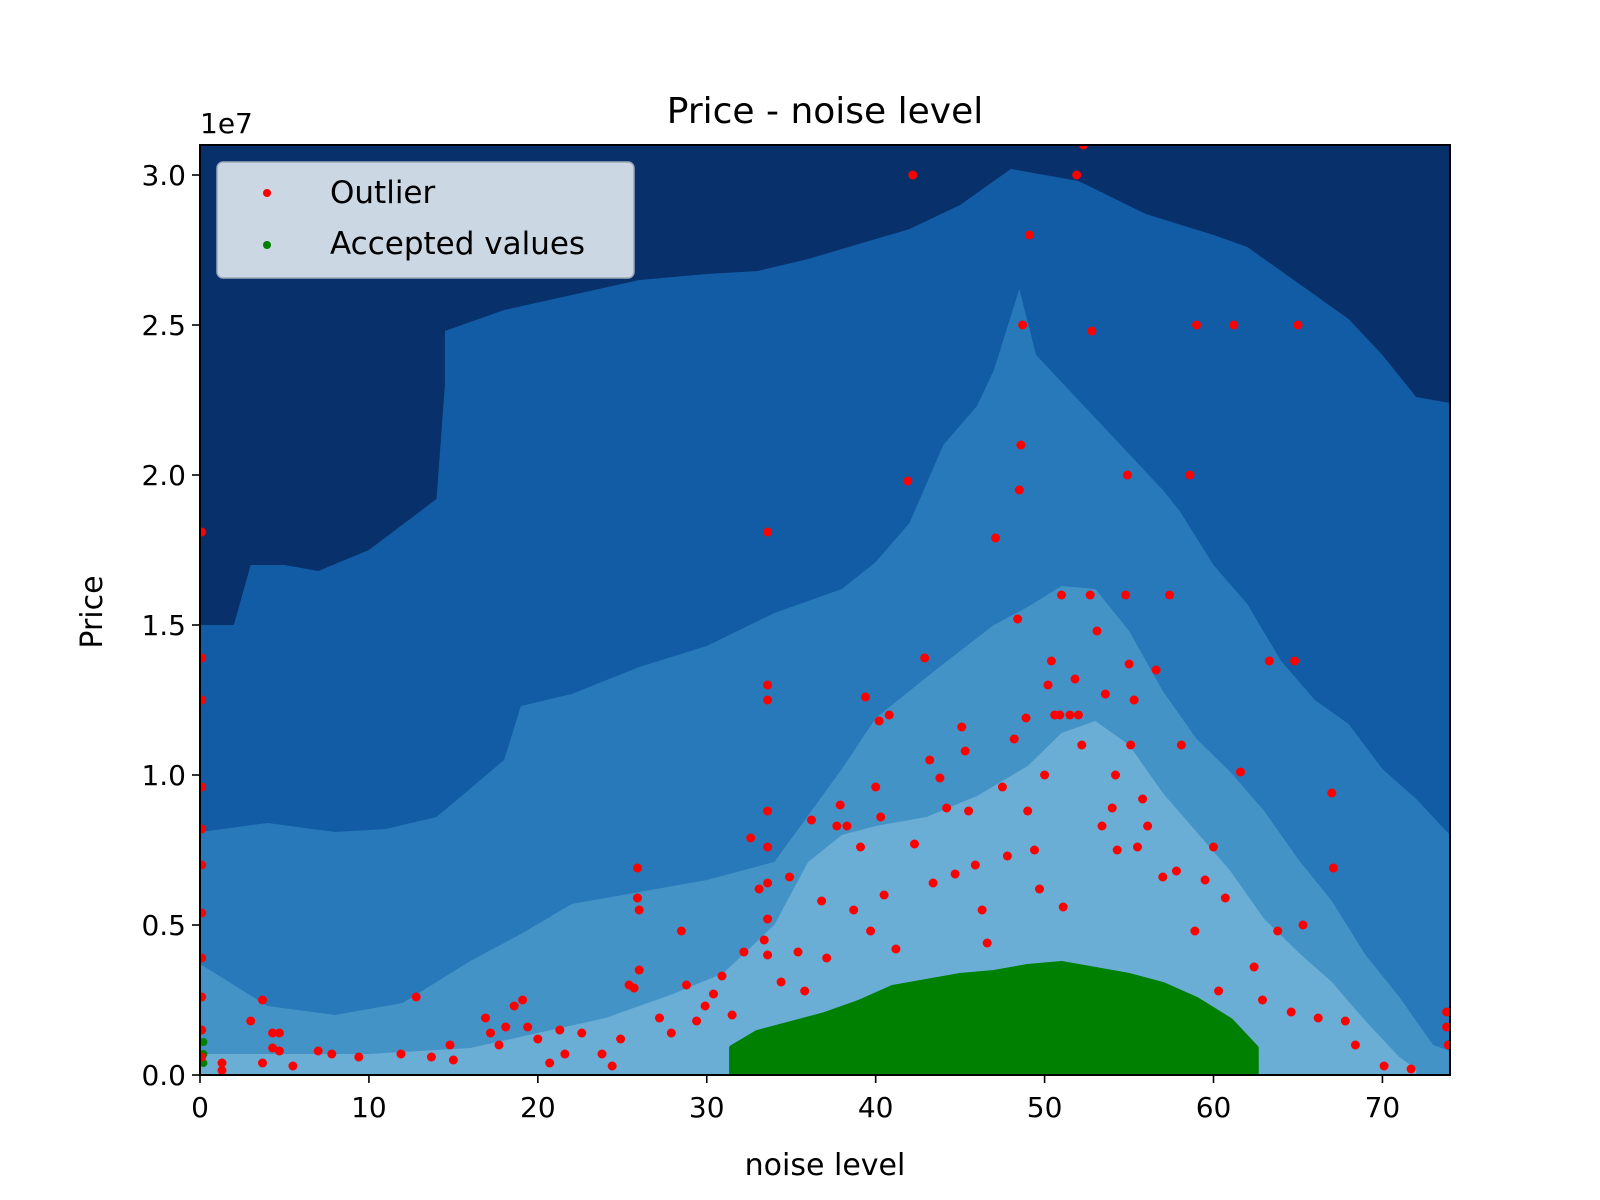  What do you see at coordinates (1214, 1107) in the screenshot?
I see `x-tick-label: 60` at bounding box center [1214, 1107].